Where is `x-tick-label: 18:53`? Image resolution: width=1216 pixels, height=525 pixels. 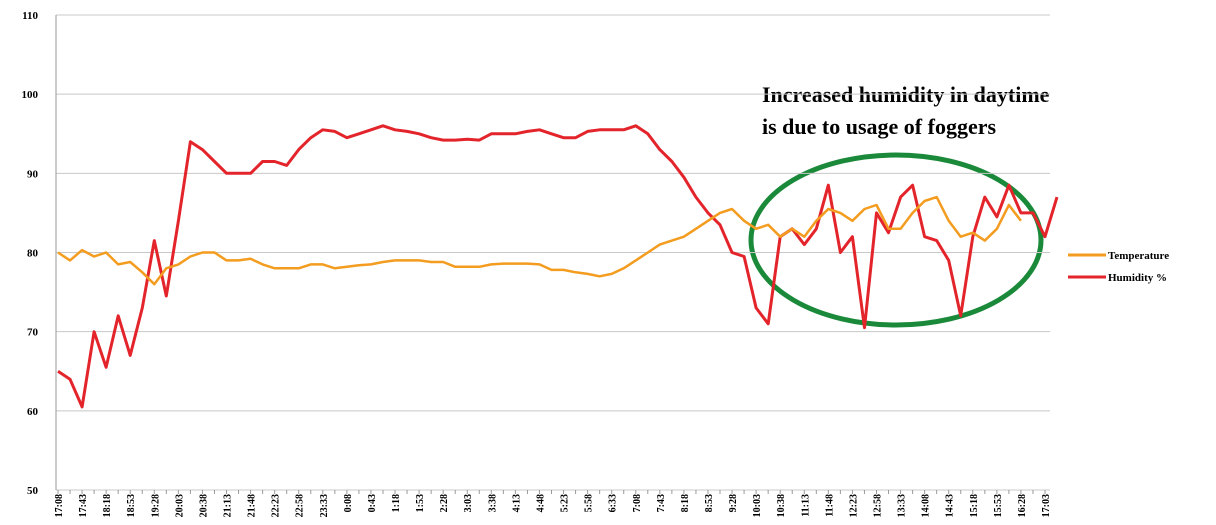 x-tick-label: 18:53 is located at coordinates (131, 505).